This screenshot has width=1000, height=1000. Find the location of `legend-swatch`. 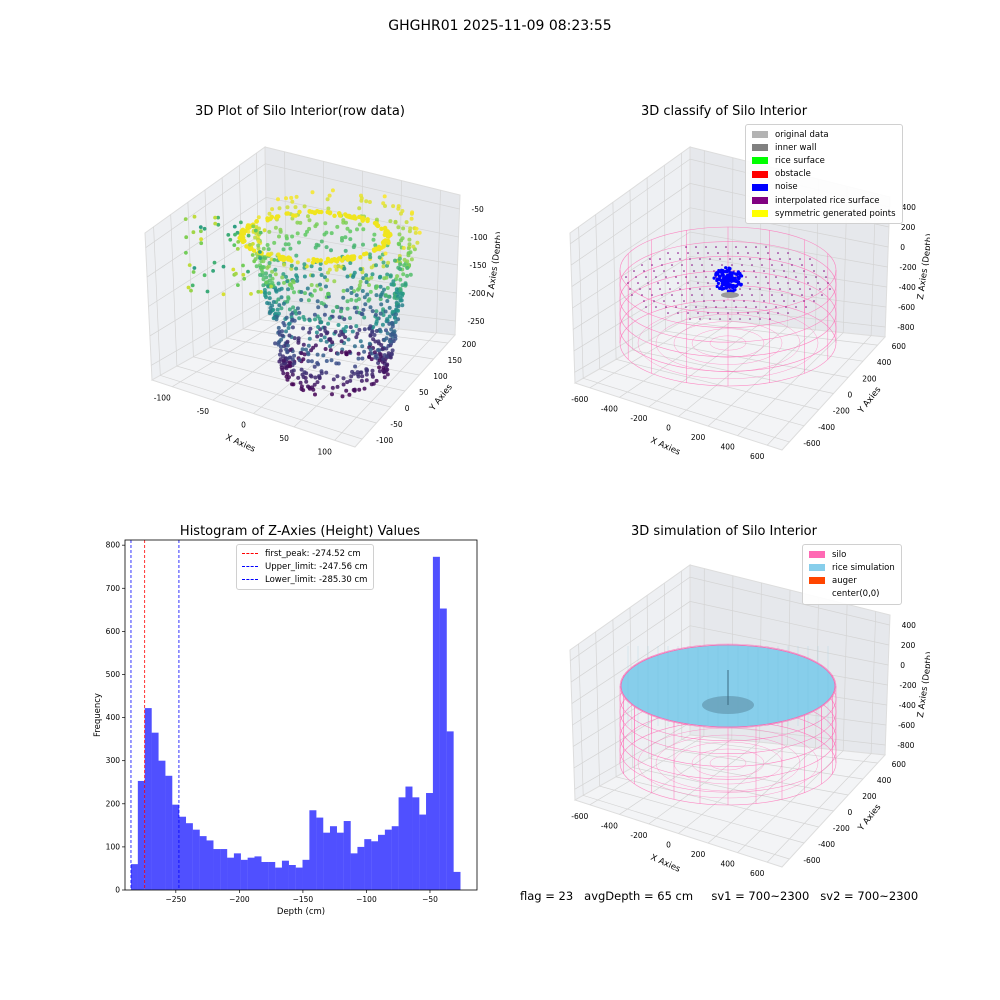

legend-swatch is located at coordinates (760, 174).